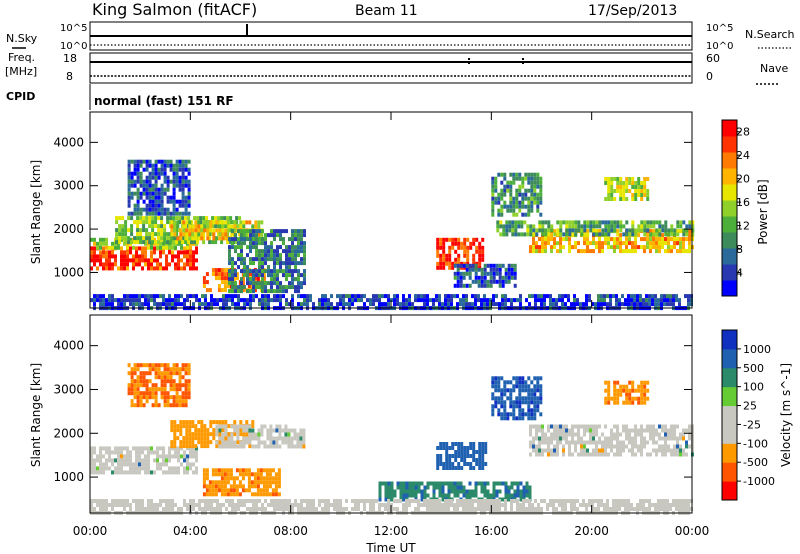 This screenshot has height=554, width=800. I want to click on station-title: King Salmon (fitACF), so click(174, 9).